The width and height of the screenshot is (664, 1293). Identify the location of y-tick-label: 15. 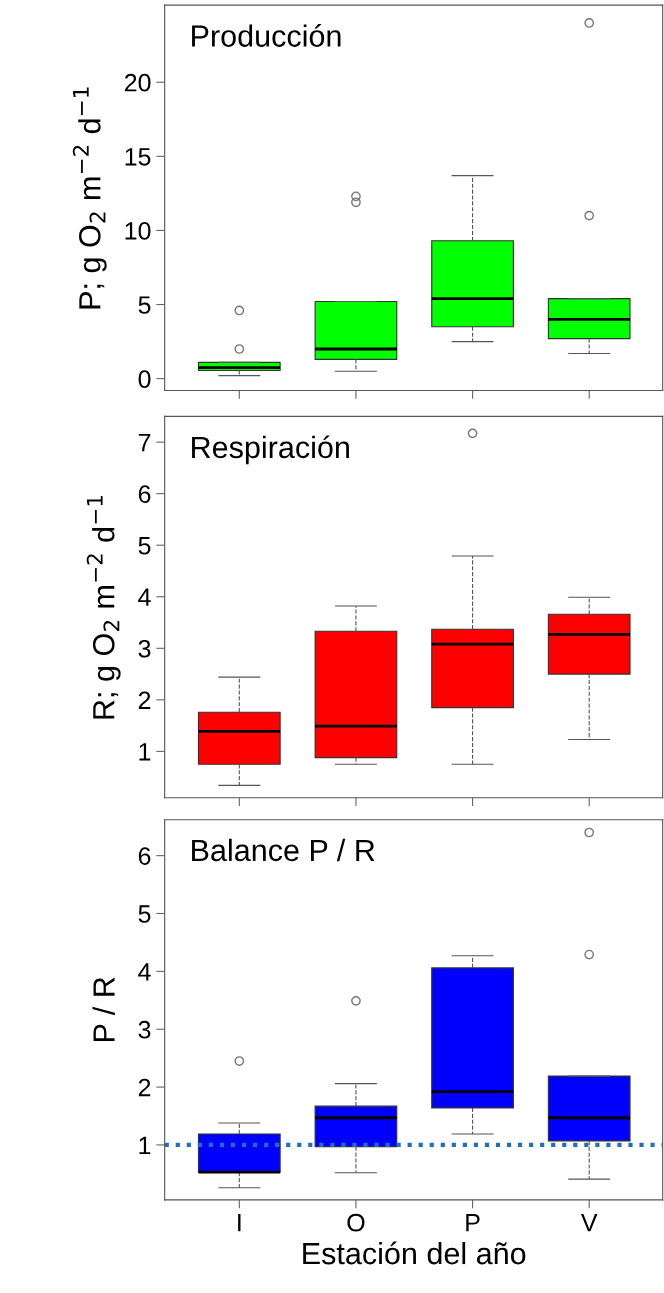
(138, 157).